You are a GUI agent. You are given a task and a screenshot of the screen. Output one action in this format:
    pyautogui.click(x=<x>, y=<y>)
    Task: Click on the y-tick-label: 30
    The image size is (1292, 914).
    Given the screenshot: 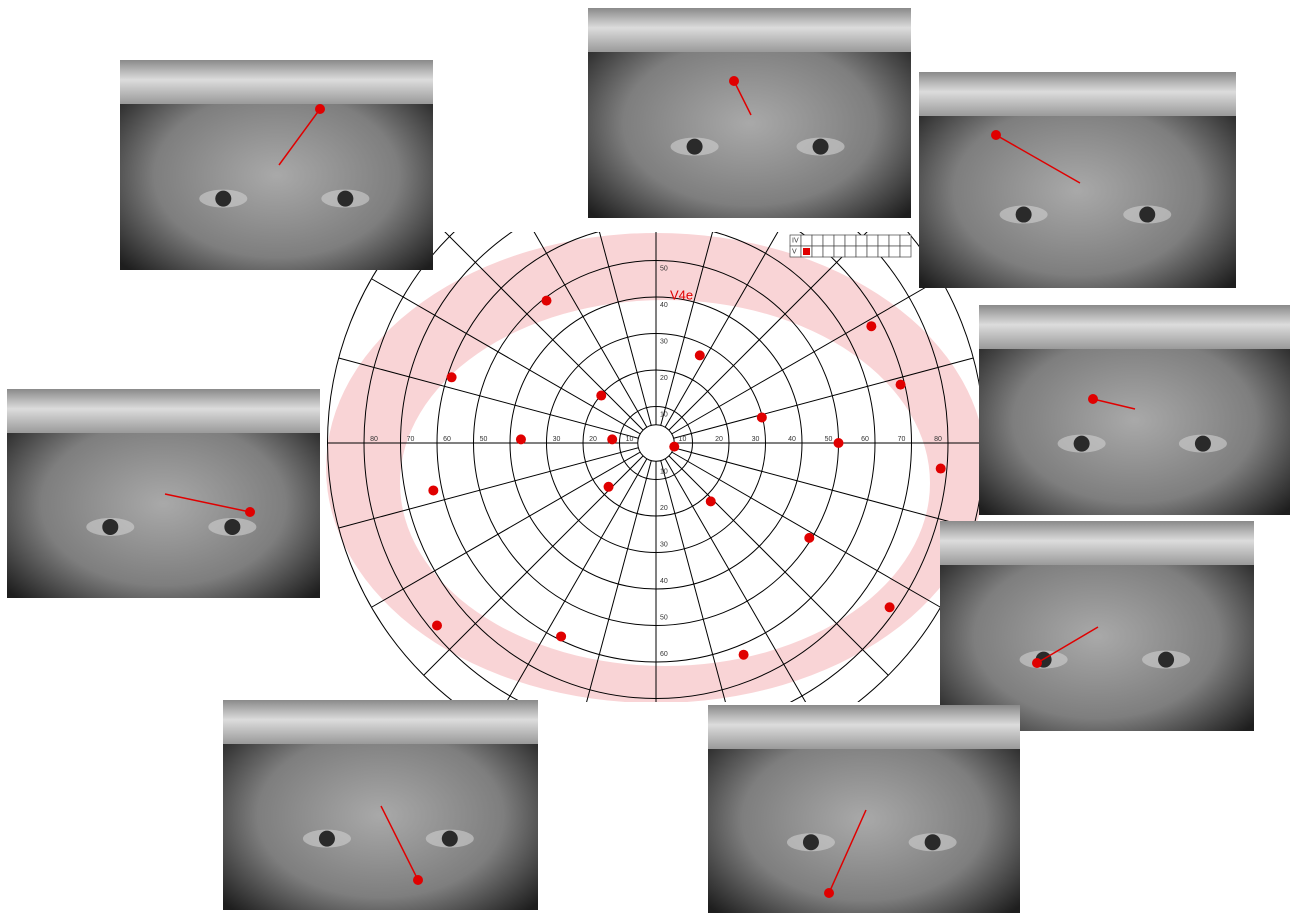 What is the action you would take?
    pyautogui.click(x=664, y=341)
    